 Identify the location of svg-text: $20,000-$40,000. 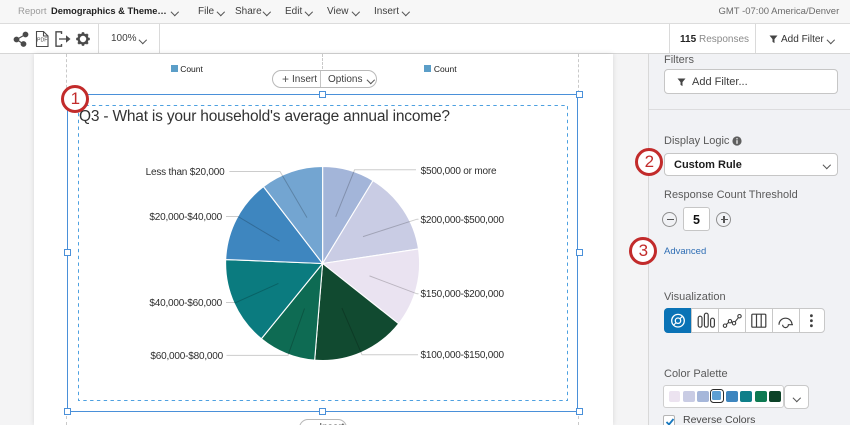
(185, 217).